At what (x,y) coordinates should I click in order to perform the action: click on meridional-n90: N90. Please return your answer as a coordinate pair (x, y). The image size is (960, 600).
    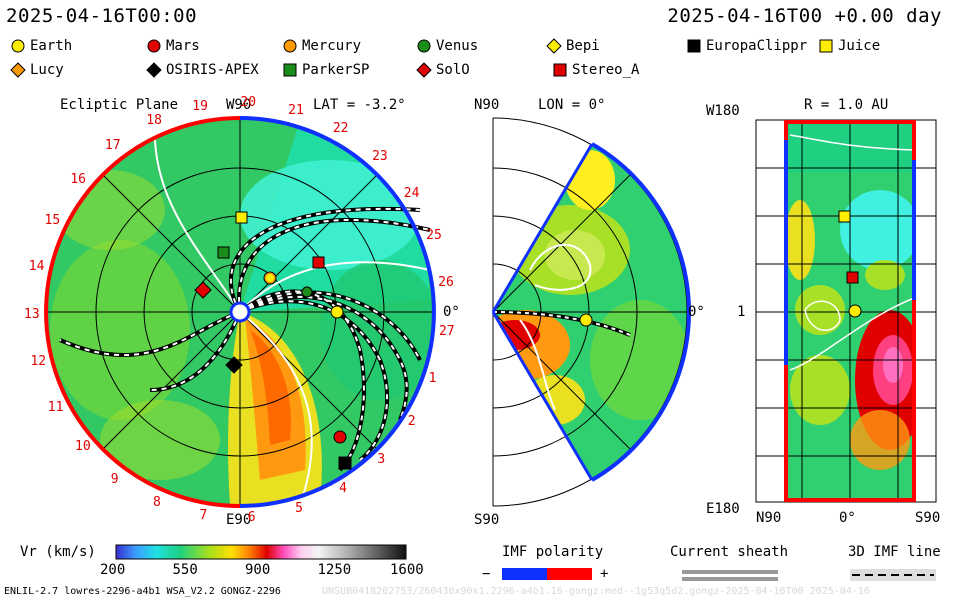
    Looking at the image, I should click on (487, 105).